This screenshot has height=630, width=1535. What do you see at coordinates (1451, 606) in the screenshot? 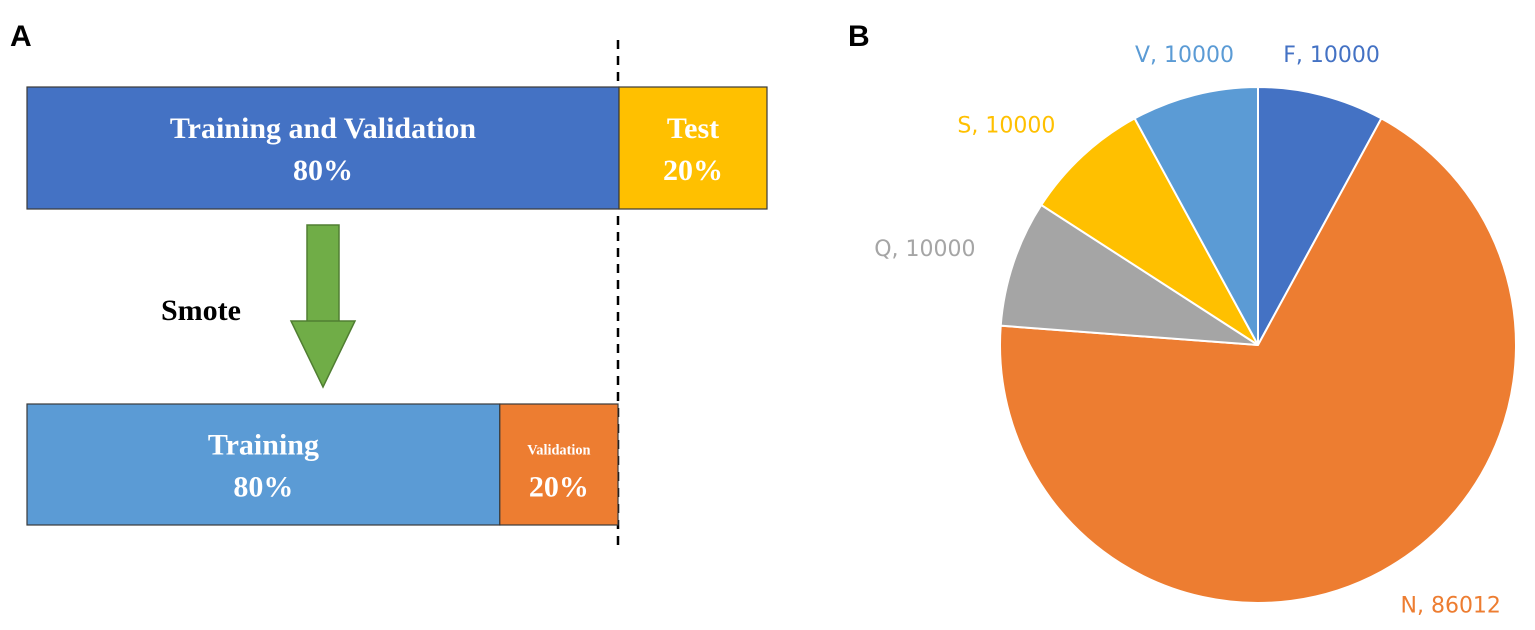
I see `slice-label: N, 86012` at bounding box center [1451, 606].